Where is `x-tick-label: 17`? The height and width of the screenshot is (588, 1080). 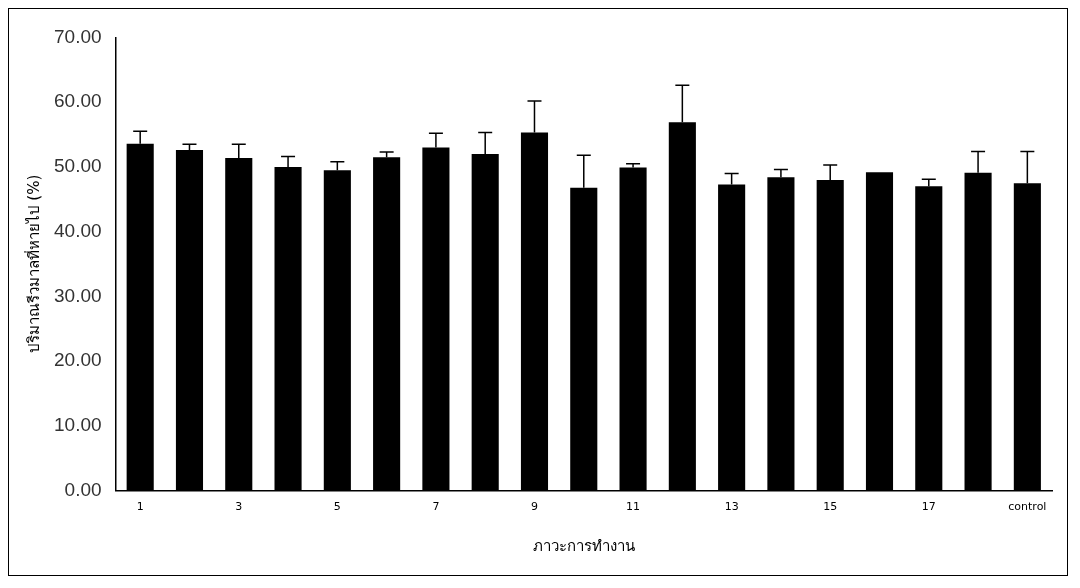
x-tick-label: 17 is located at coordinates (928, 507).